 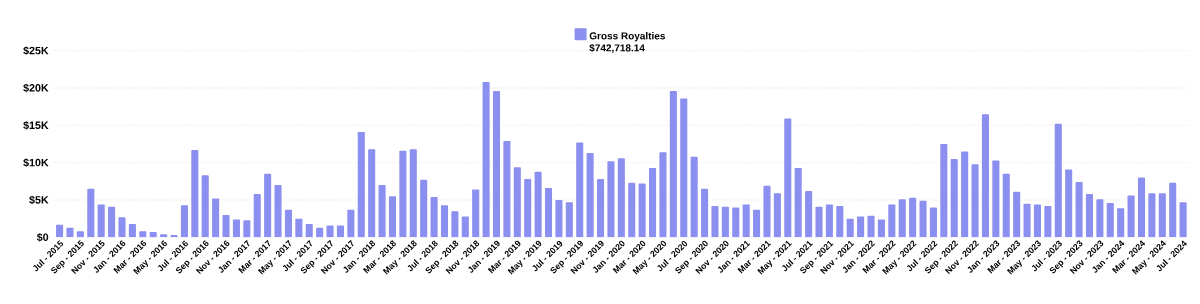 I want to click on y-tick-label: $15K, so click(x=36, y=125).